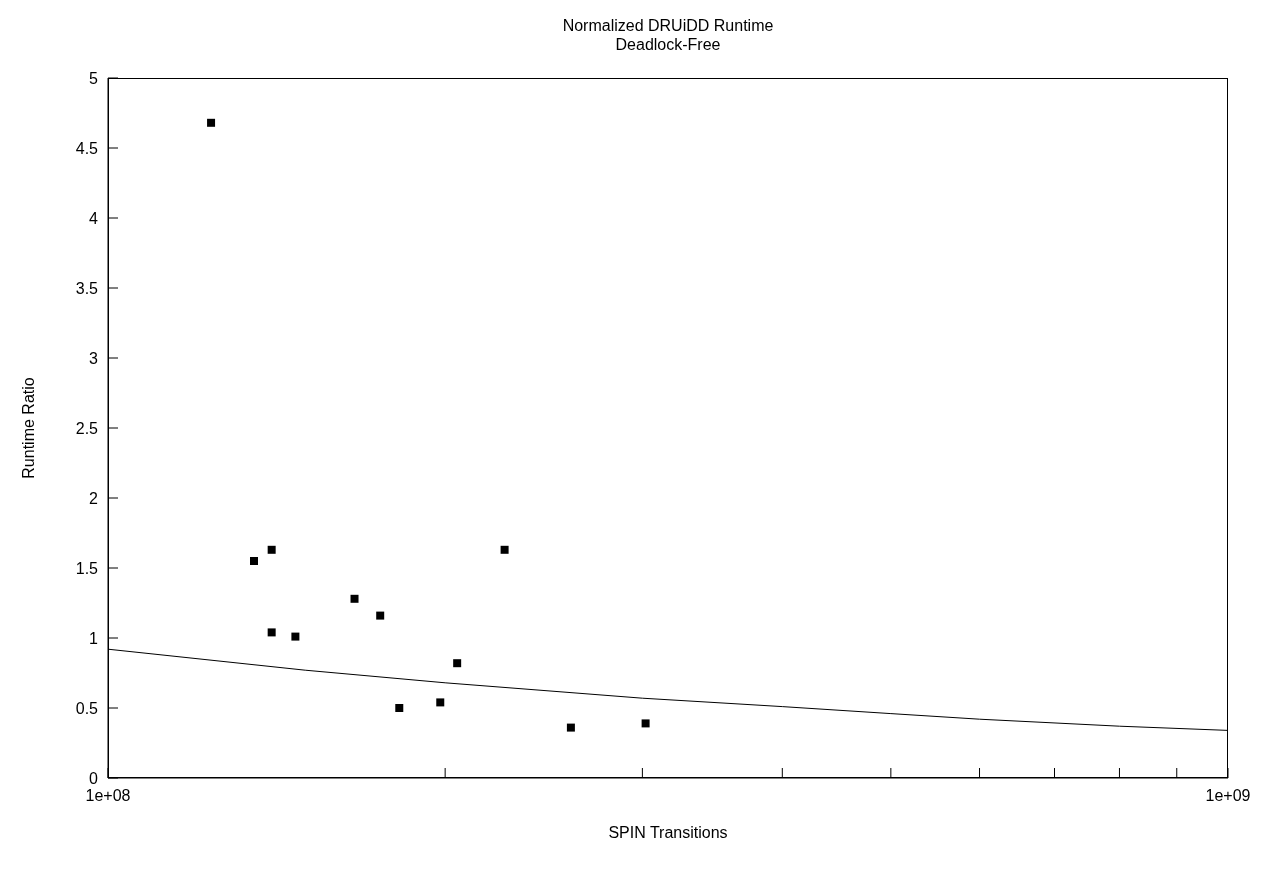 This screenshot has height=889, width=1279. I want to click on chart-title: Normalized DRUiDD Runtime, so click(668, 25).